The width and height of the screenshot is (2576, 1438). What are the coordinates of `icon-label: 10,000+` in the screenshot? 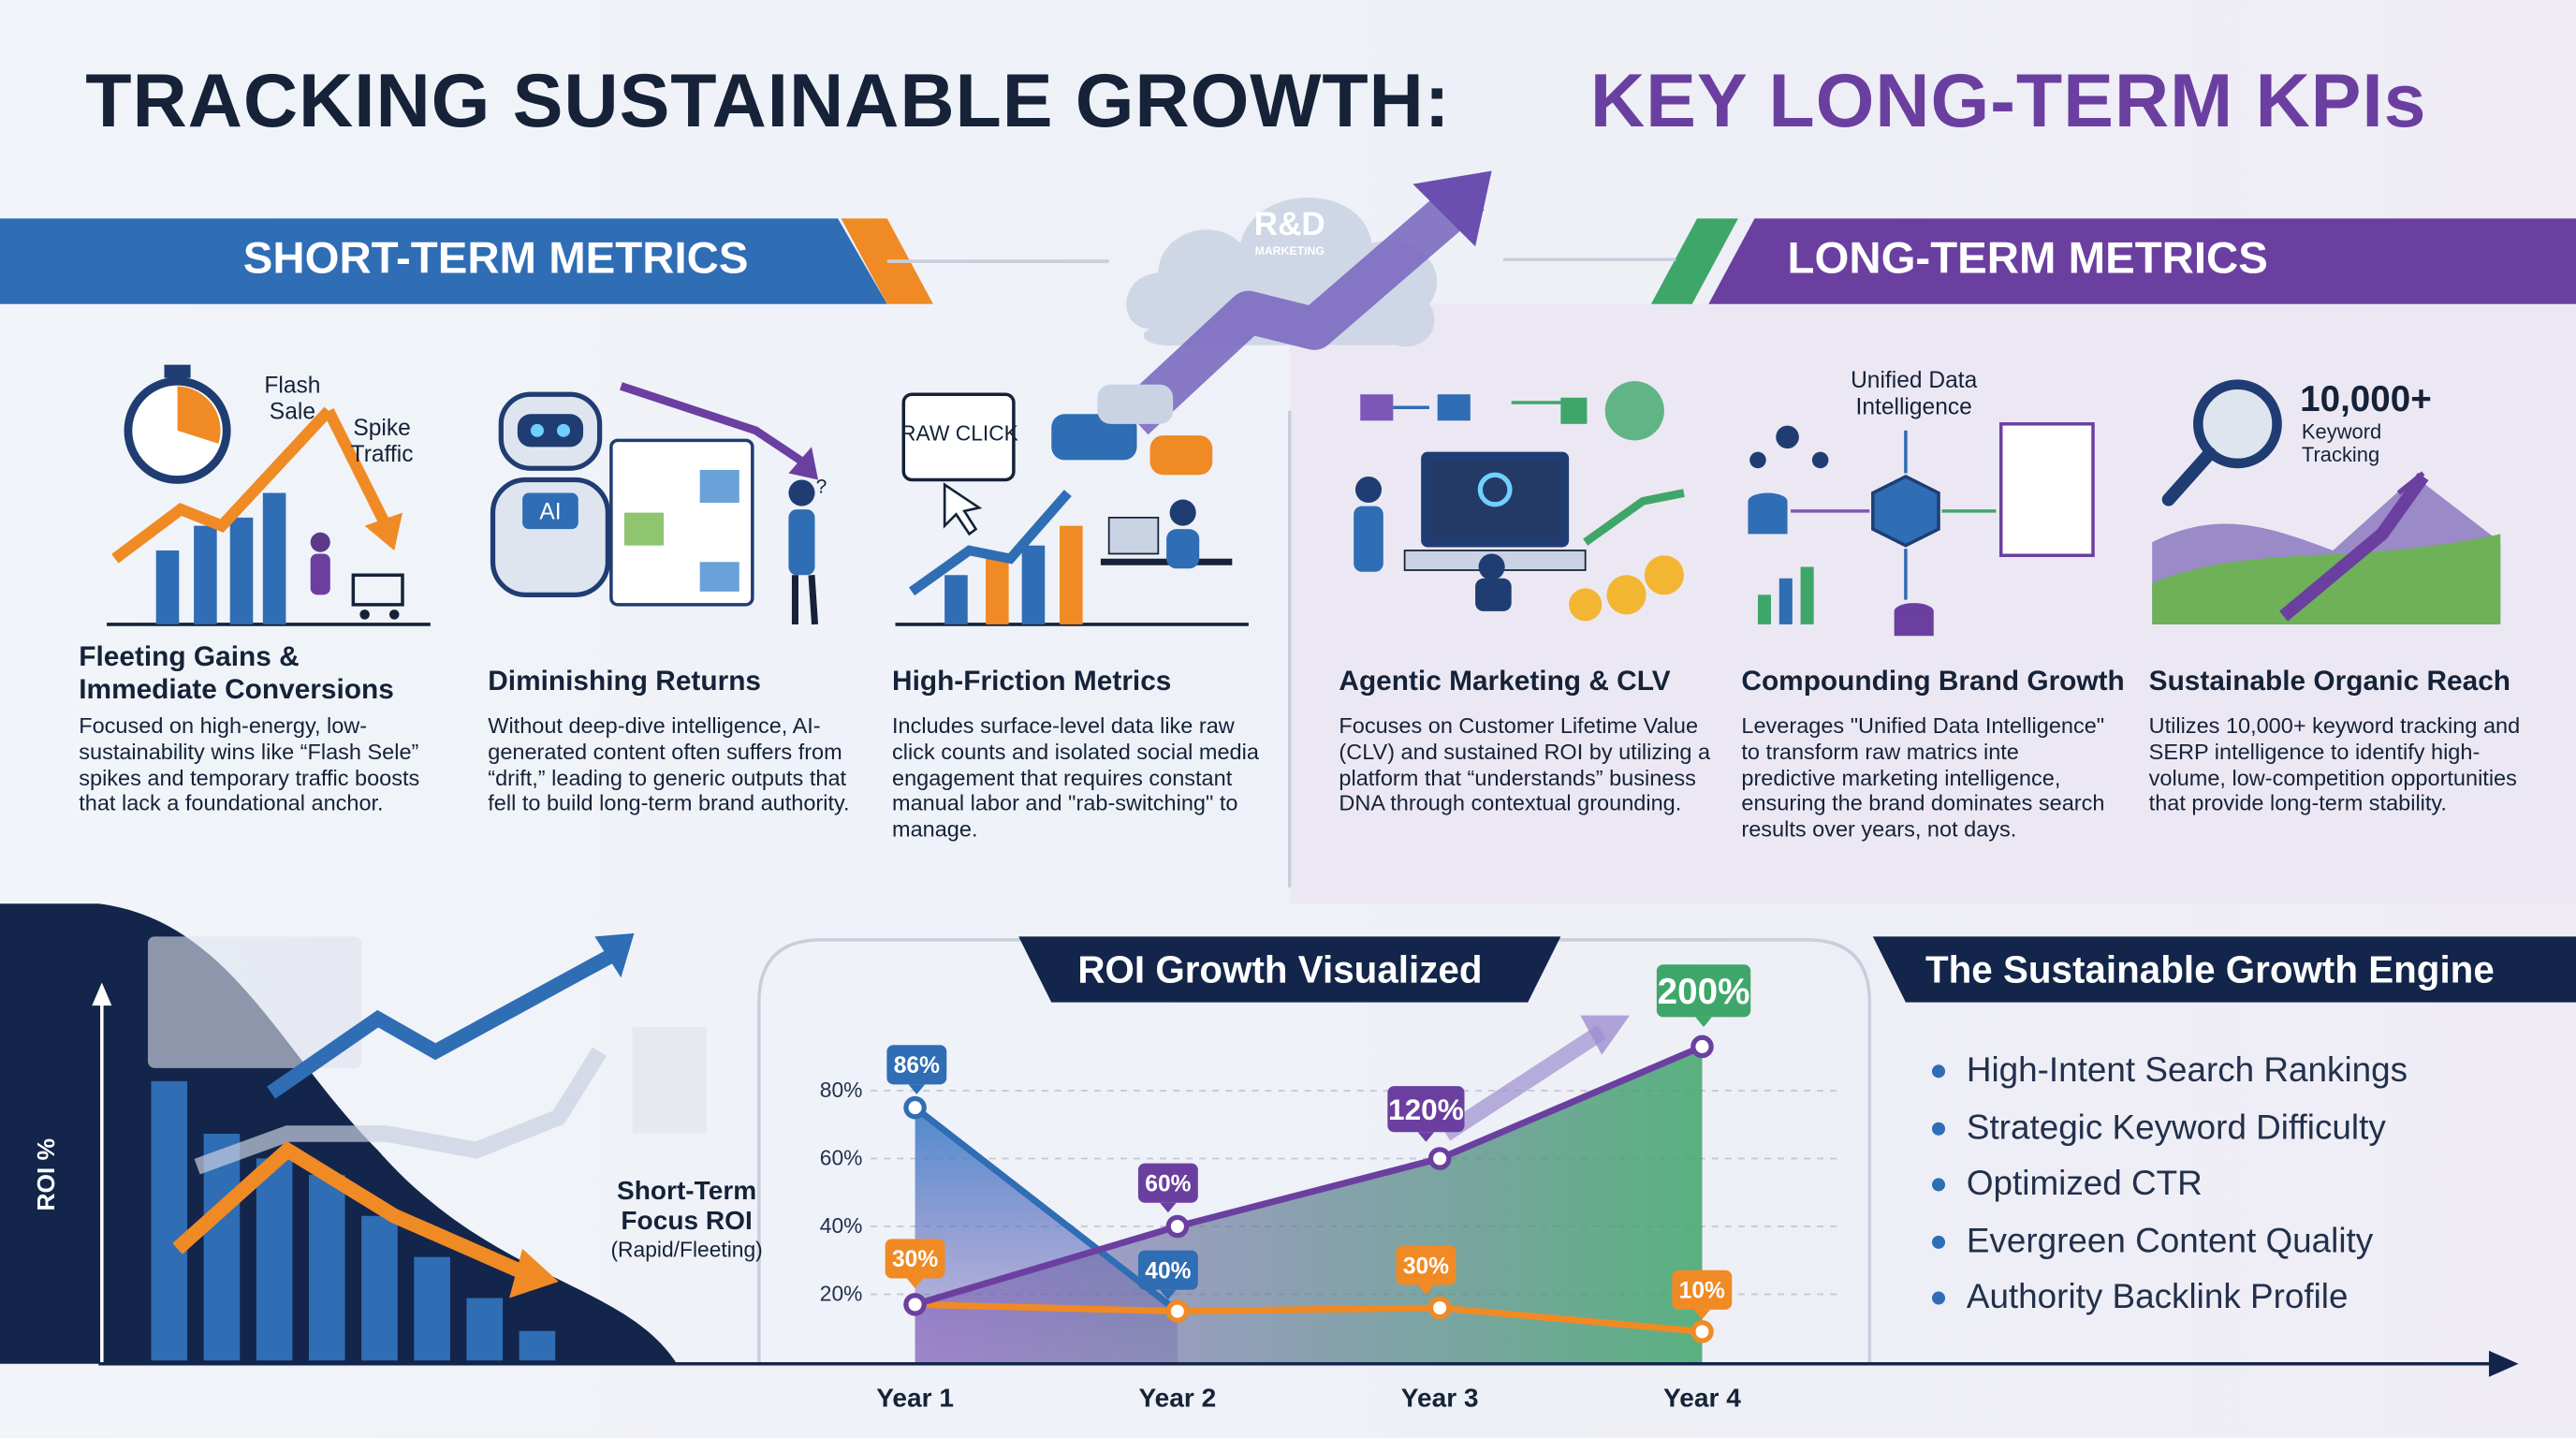 It's located at (2366, 399).